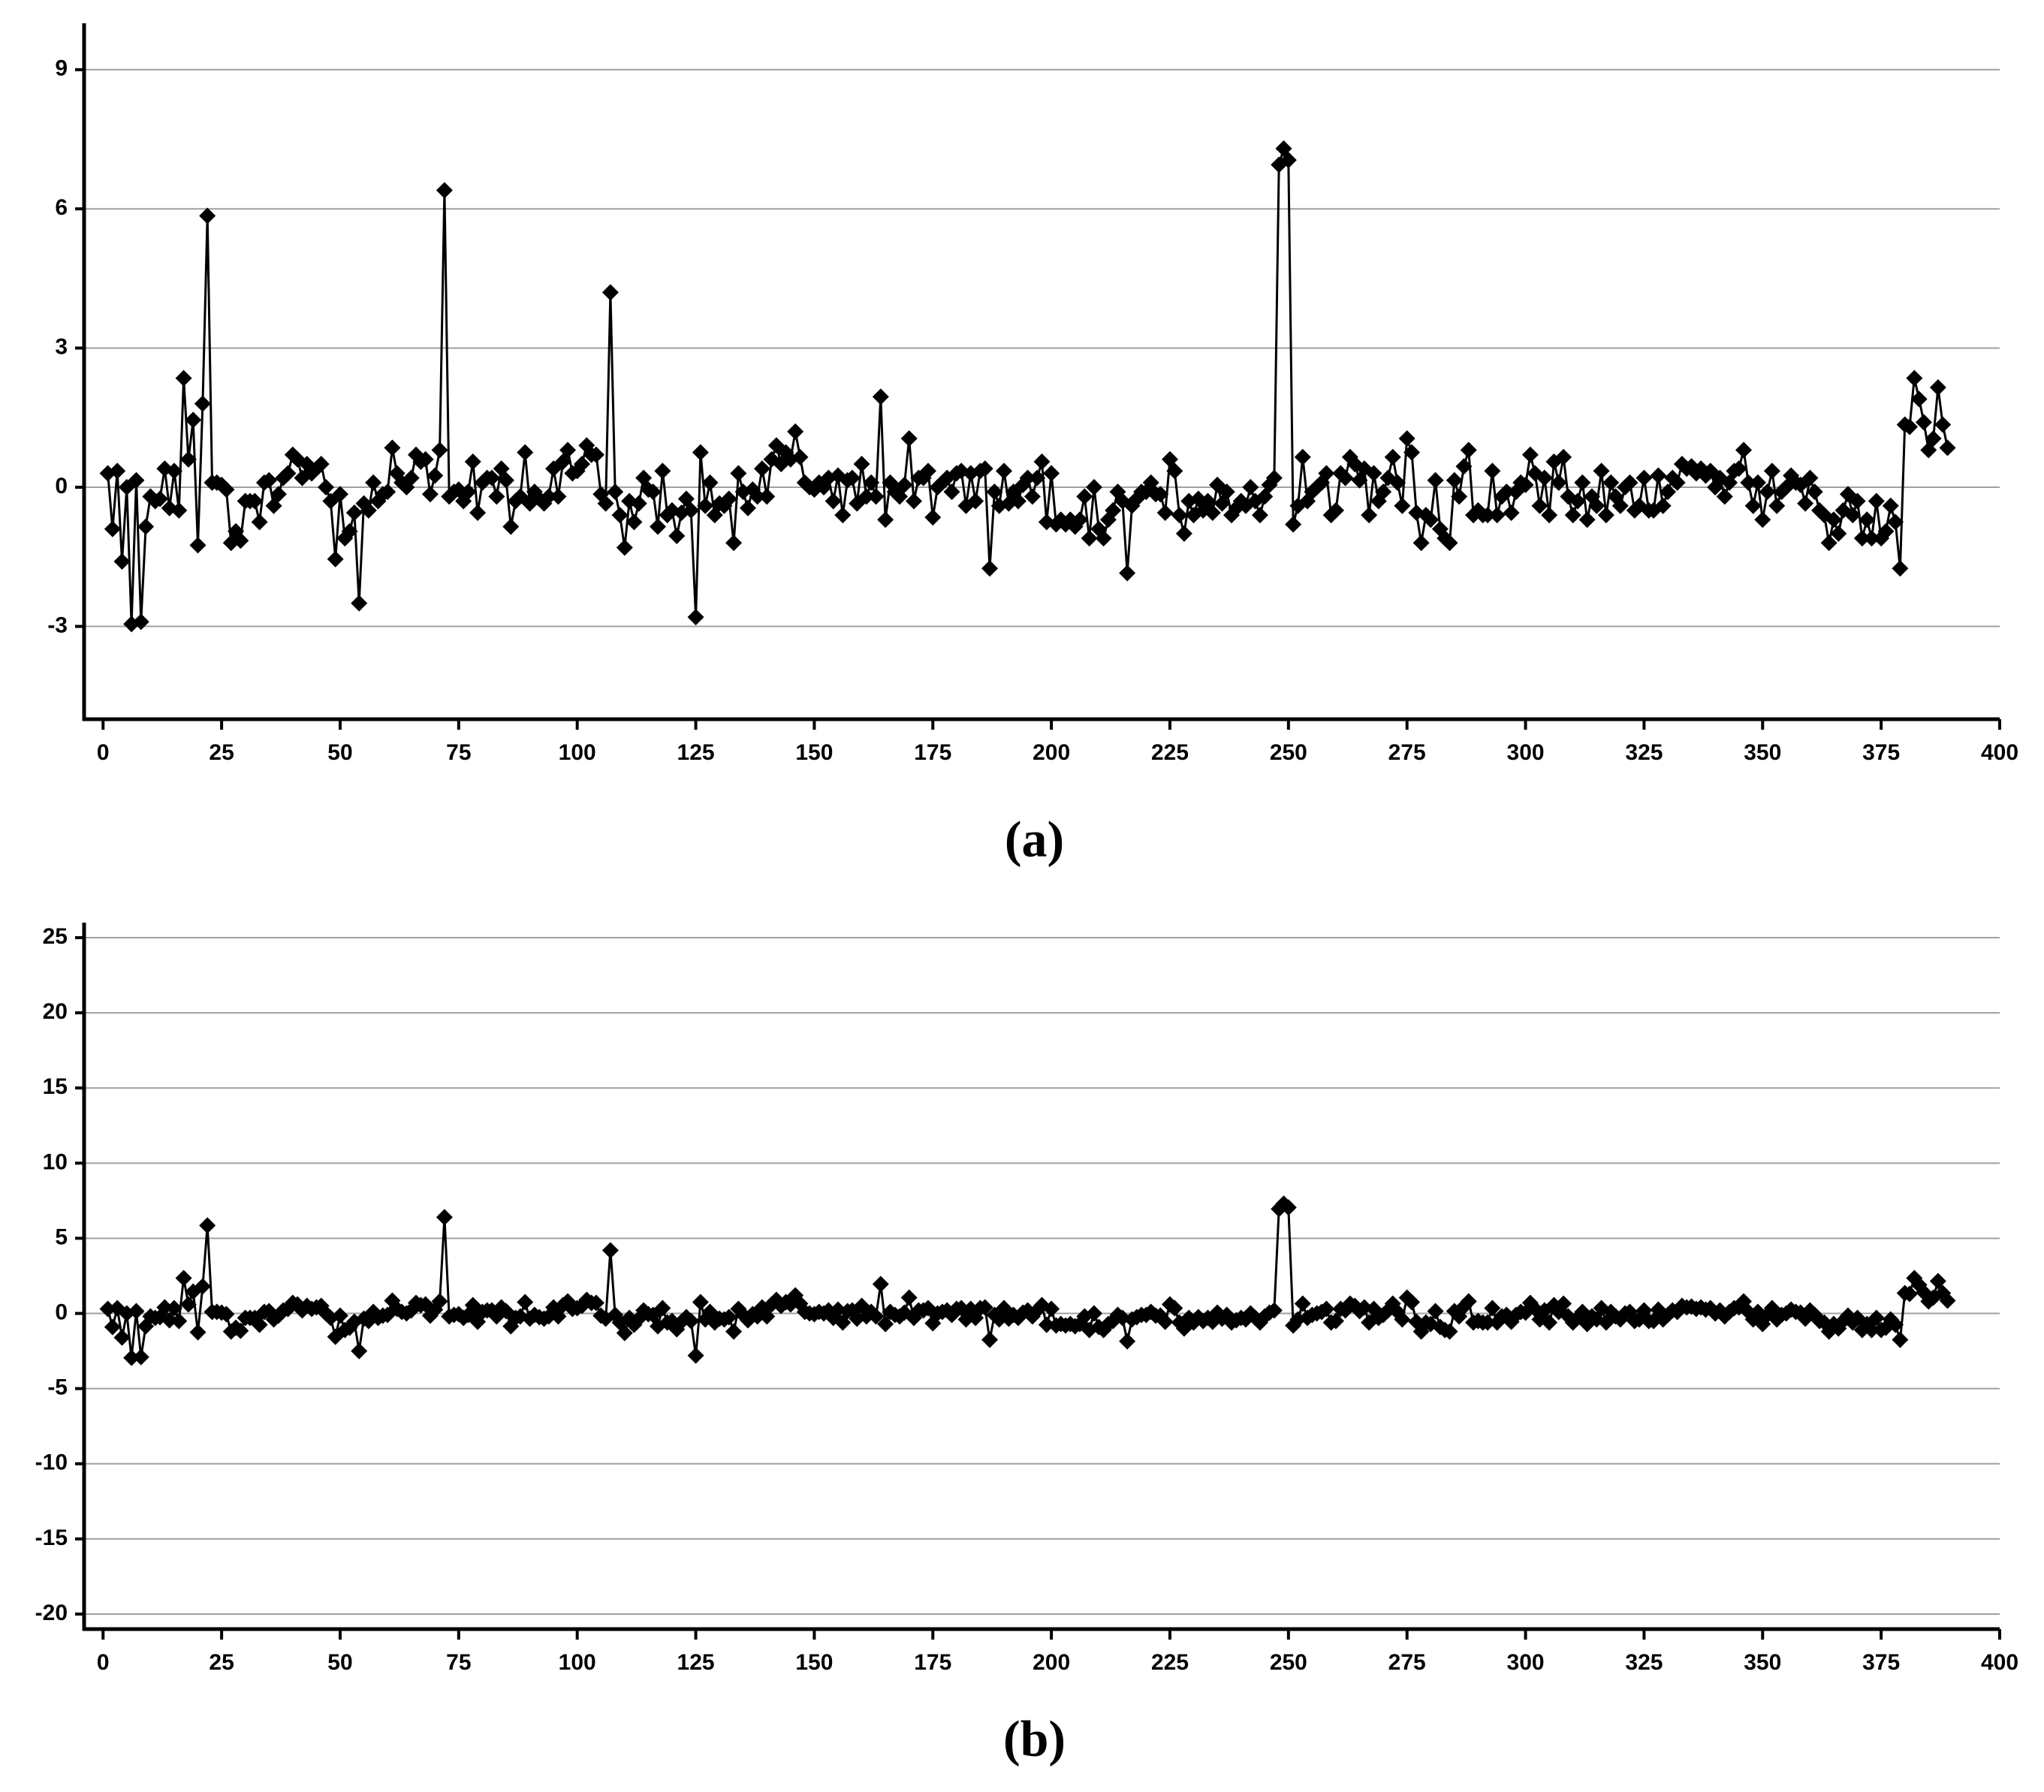 This screenshot has height=1792, width=2044. What do you see at coordinates (696, 1662) in the screenshot?
I see `x-tick-label: 125` at bounding box center [696, 1662].